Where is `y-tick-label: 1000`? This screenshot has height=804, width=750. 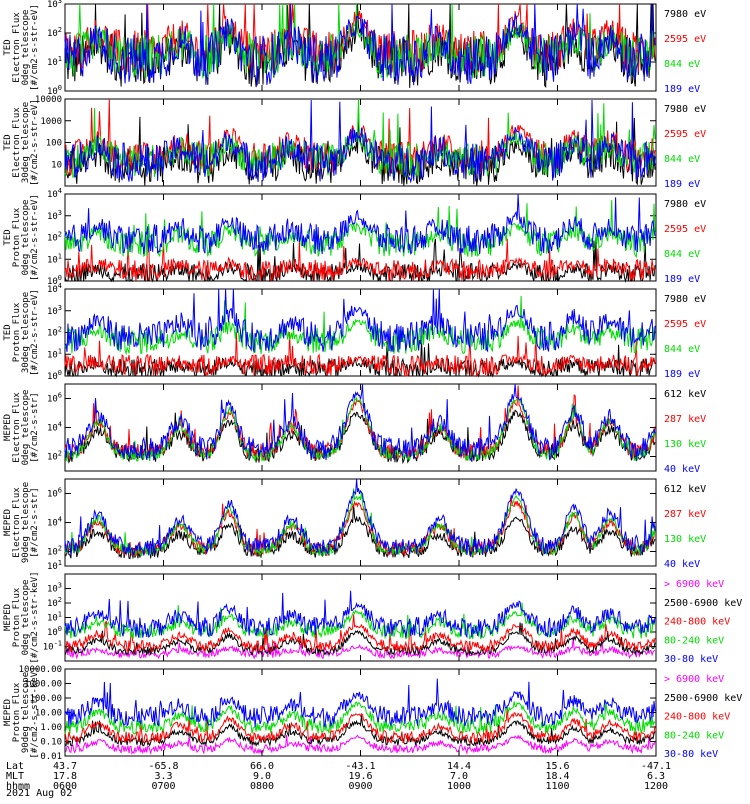
y-tick-label: 1000 is located at coordinates (51, 122).